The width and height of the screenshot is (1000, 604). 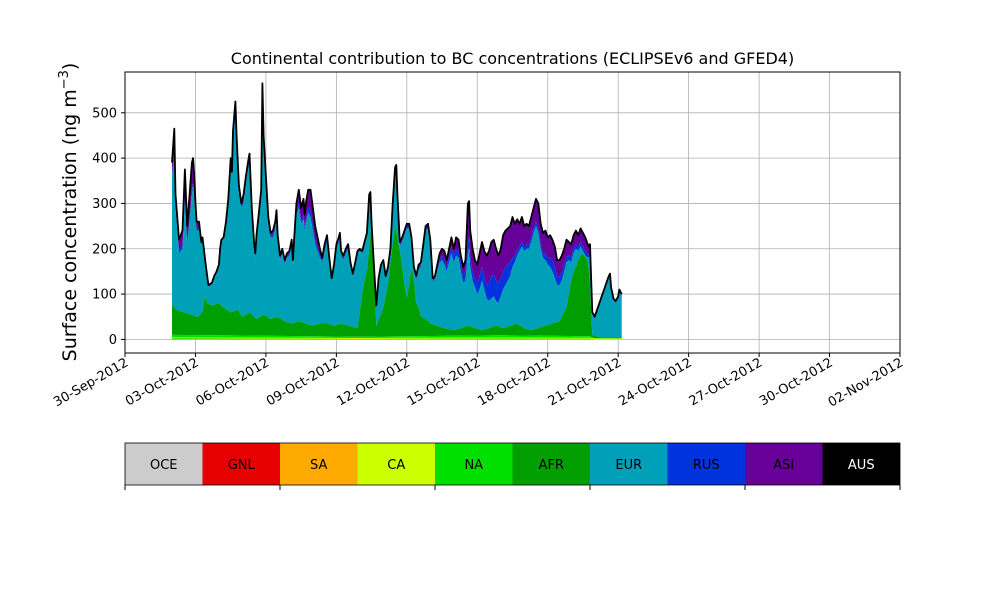 I want to click on legend-swatch-asi, so click(x=784, y=464).